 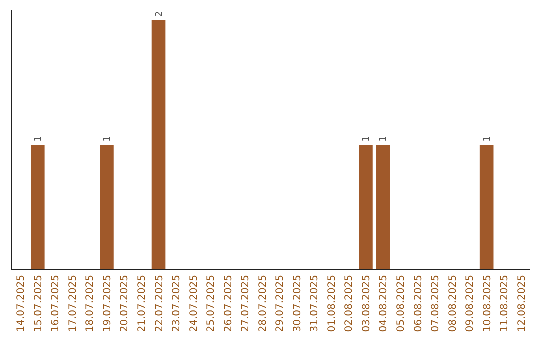 I want to click on x-tick-label: 17.07.2025, so click(x=73, y=303).